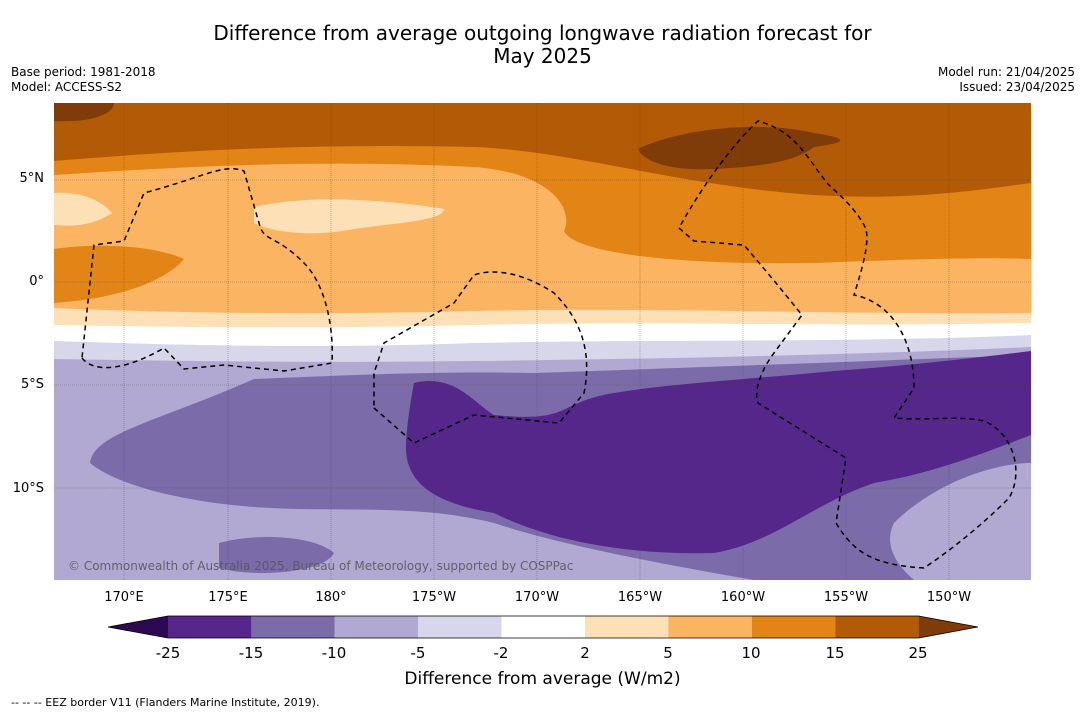 This screenshot has height=713, width=1085. What do you see at coordinates (501, 653) in the screenshot?
I see `colorbar-tick-5: -2` at bounding box center [501, 653].